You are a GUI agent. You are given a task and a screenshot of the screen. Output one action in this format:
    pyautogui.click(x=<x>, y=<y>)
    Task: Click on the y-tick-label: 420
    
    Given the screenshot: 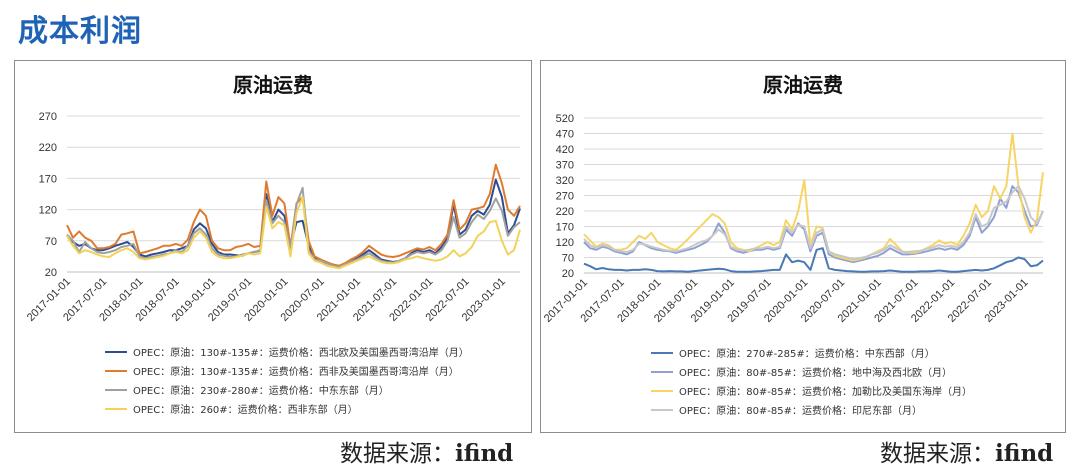 What is the action you would take?
    pyautogui.click(x=565, y=150)
    